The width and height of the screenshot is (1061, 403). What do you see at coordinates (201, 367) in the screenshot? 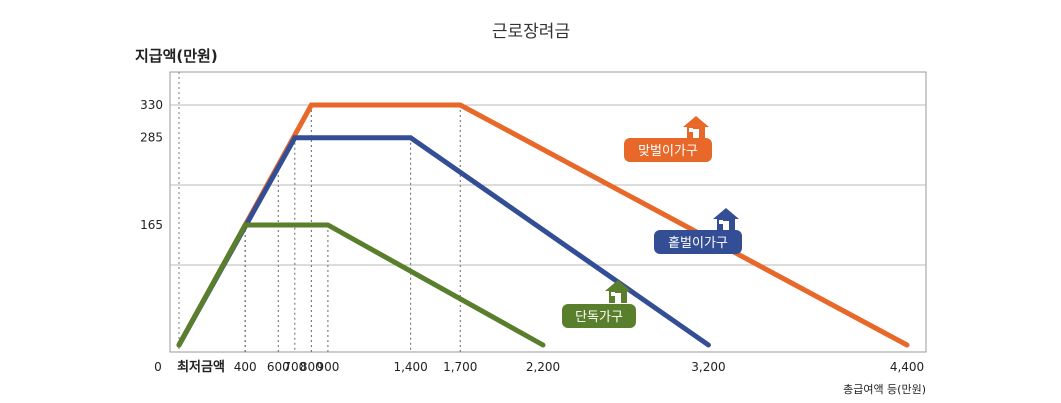
I see `x-min-label: 최저금액` at bounding box center [201, 367].